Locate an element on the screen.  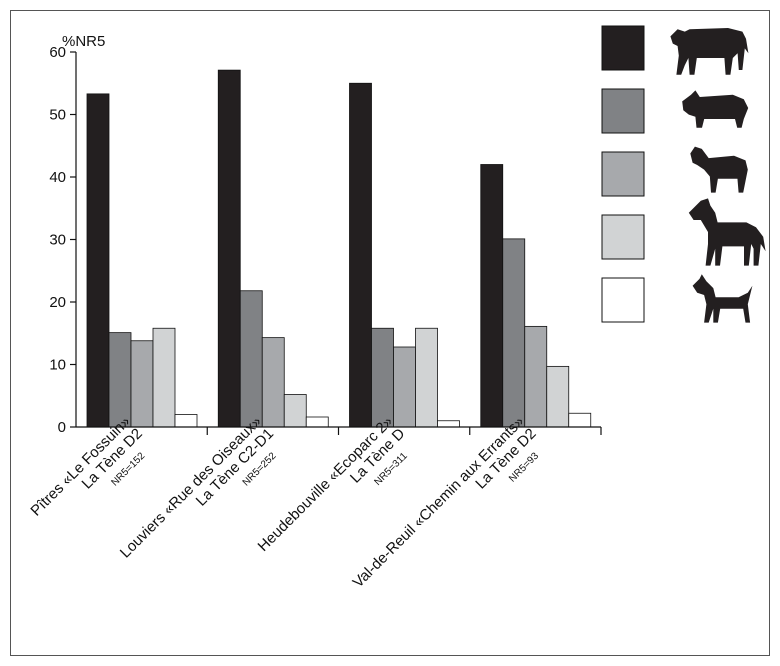
y-axis: 0 10 20 30 40 50 60 is located at coordinates (63, 240).